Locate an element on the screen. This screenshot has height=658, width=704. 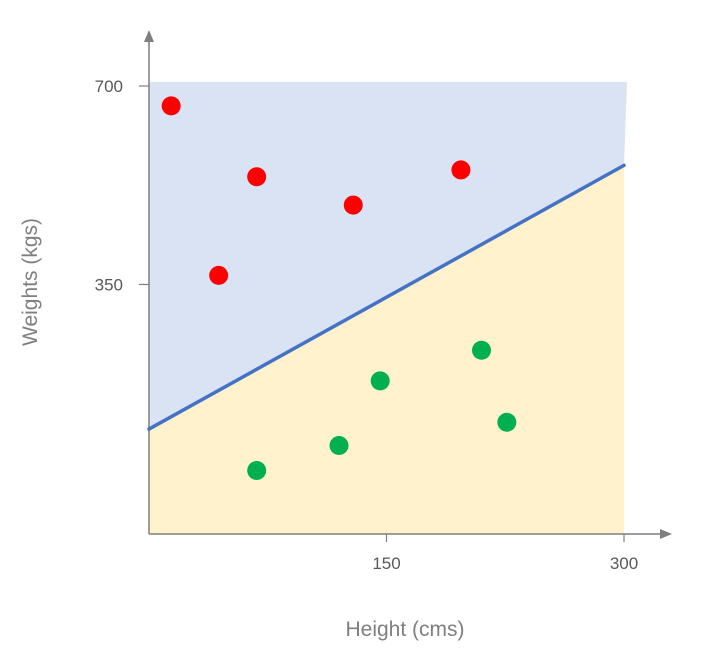
y-tick-label: 350 is located at coordinates (109, 284).